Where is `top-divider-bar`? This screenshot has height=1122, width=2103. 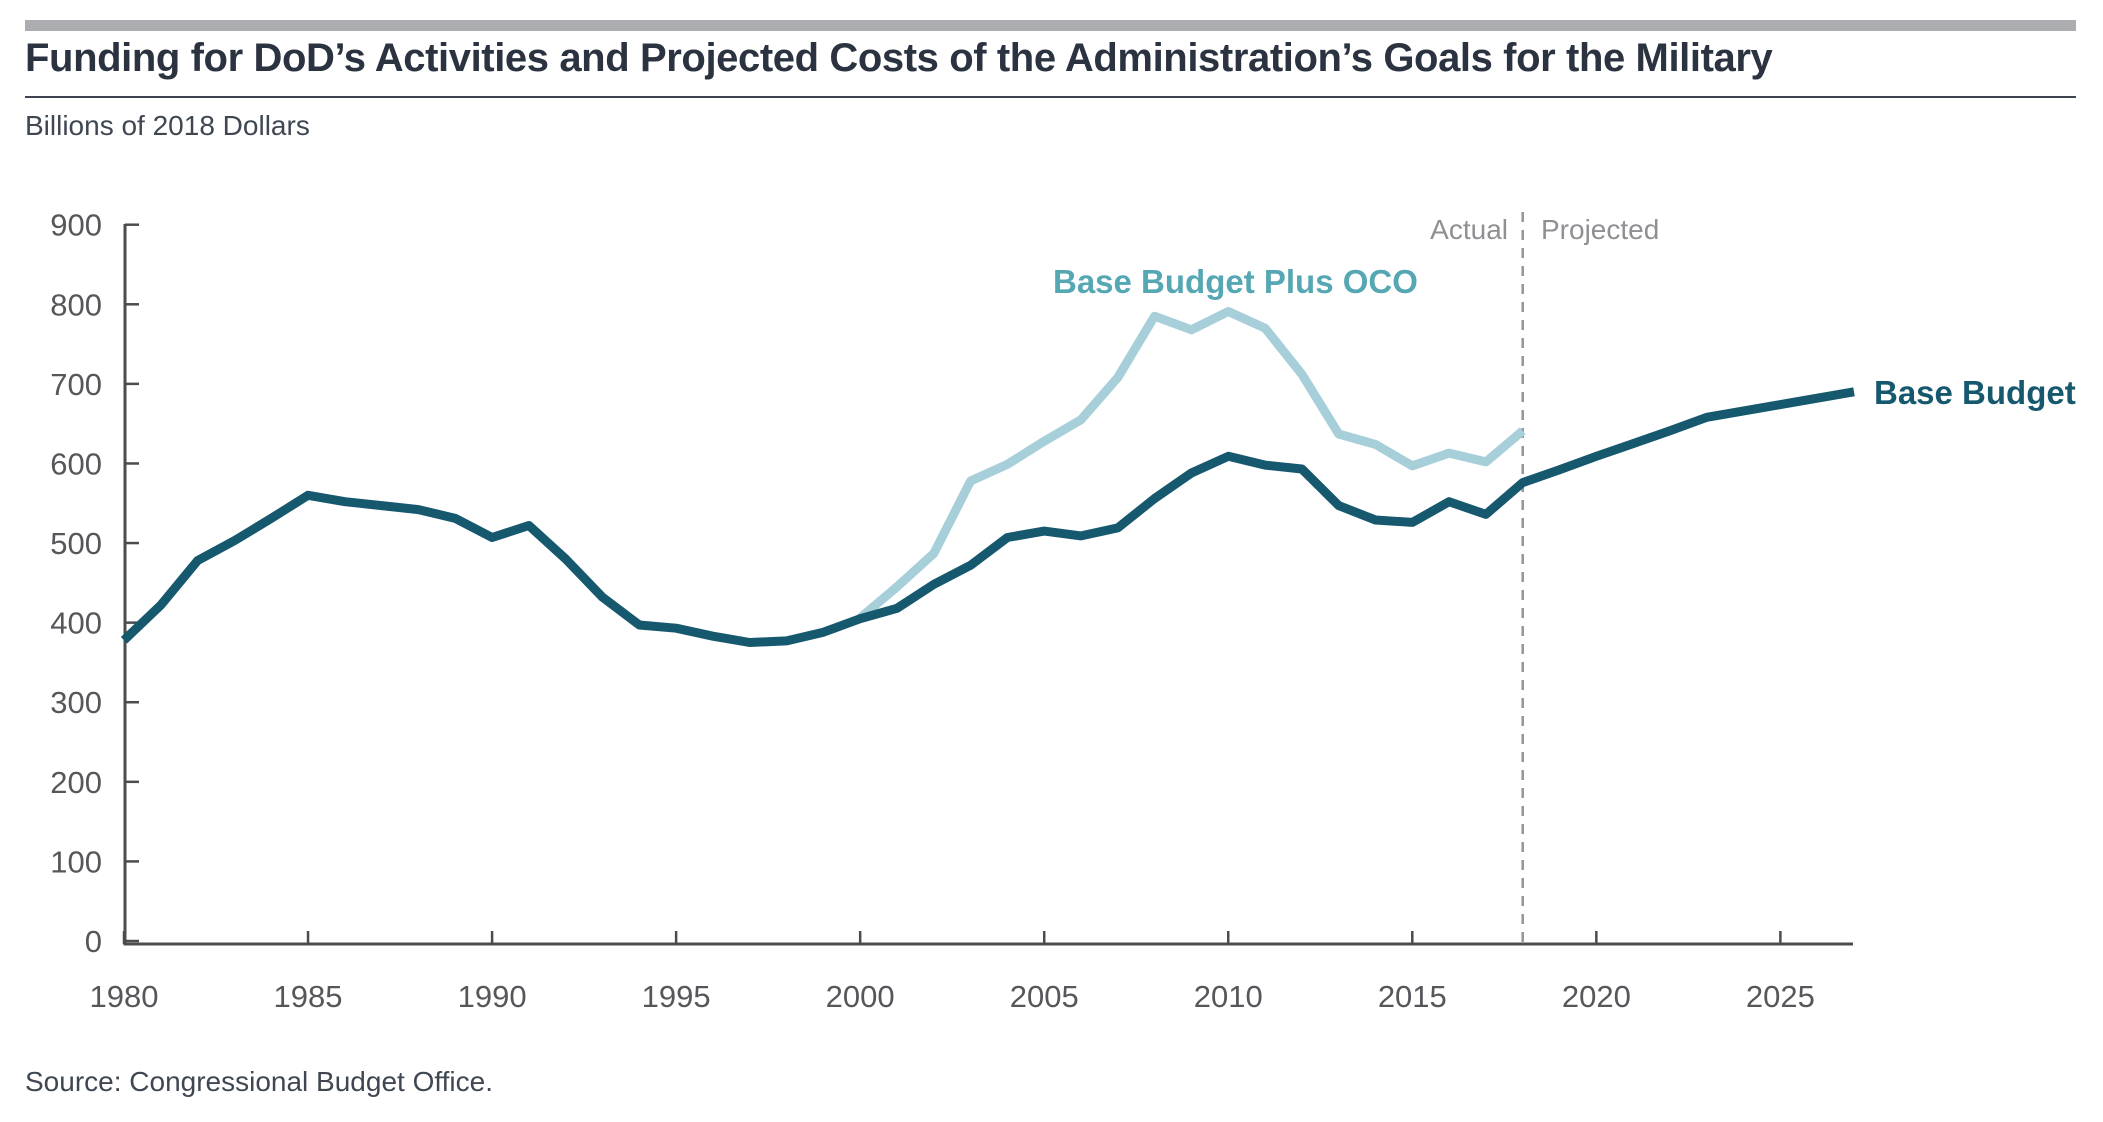 top-divider-bar is located at coordinates (1050, 25).